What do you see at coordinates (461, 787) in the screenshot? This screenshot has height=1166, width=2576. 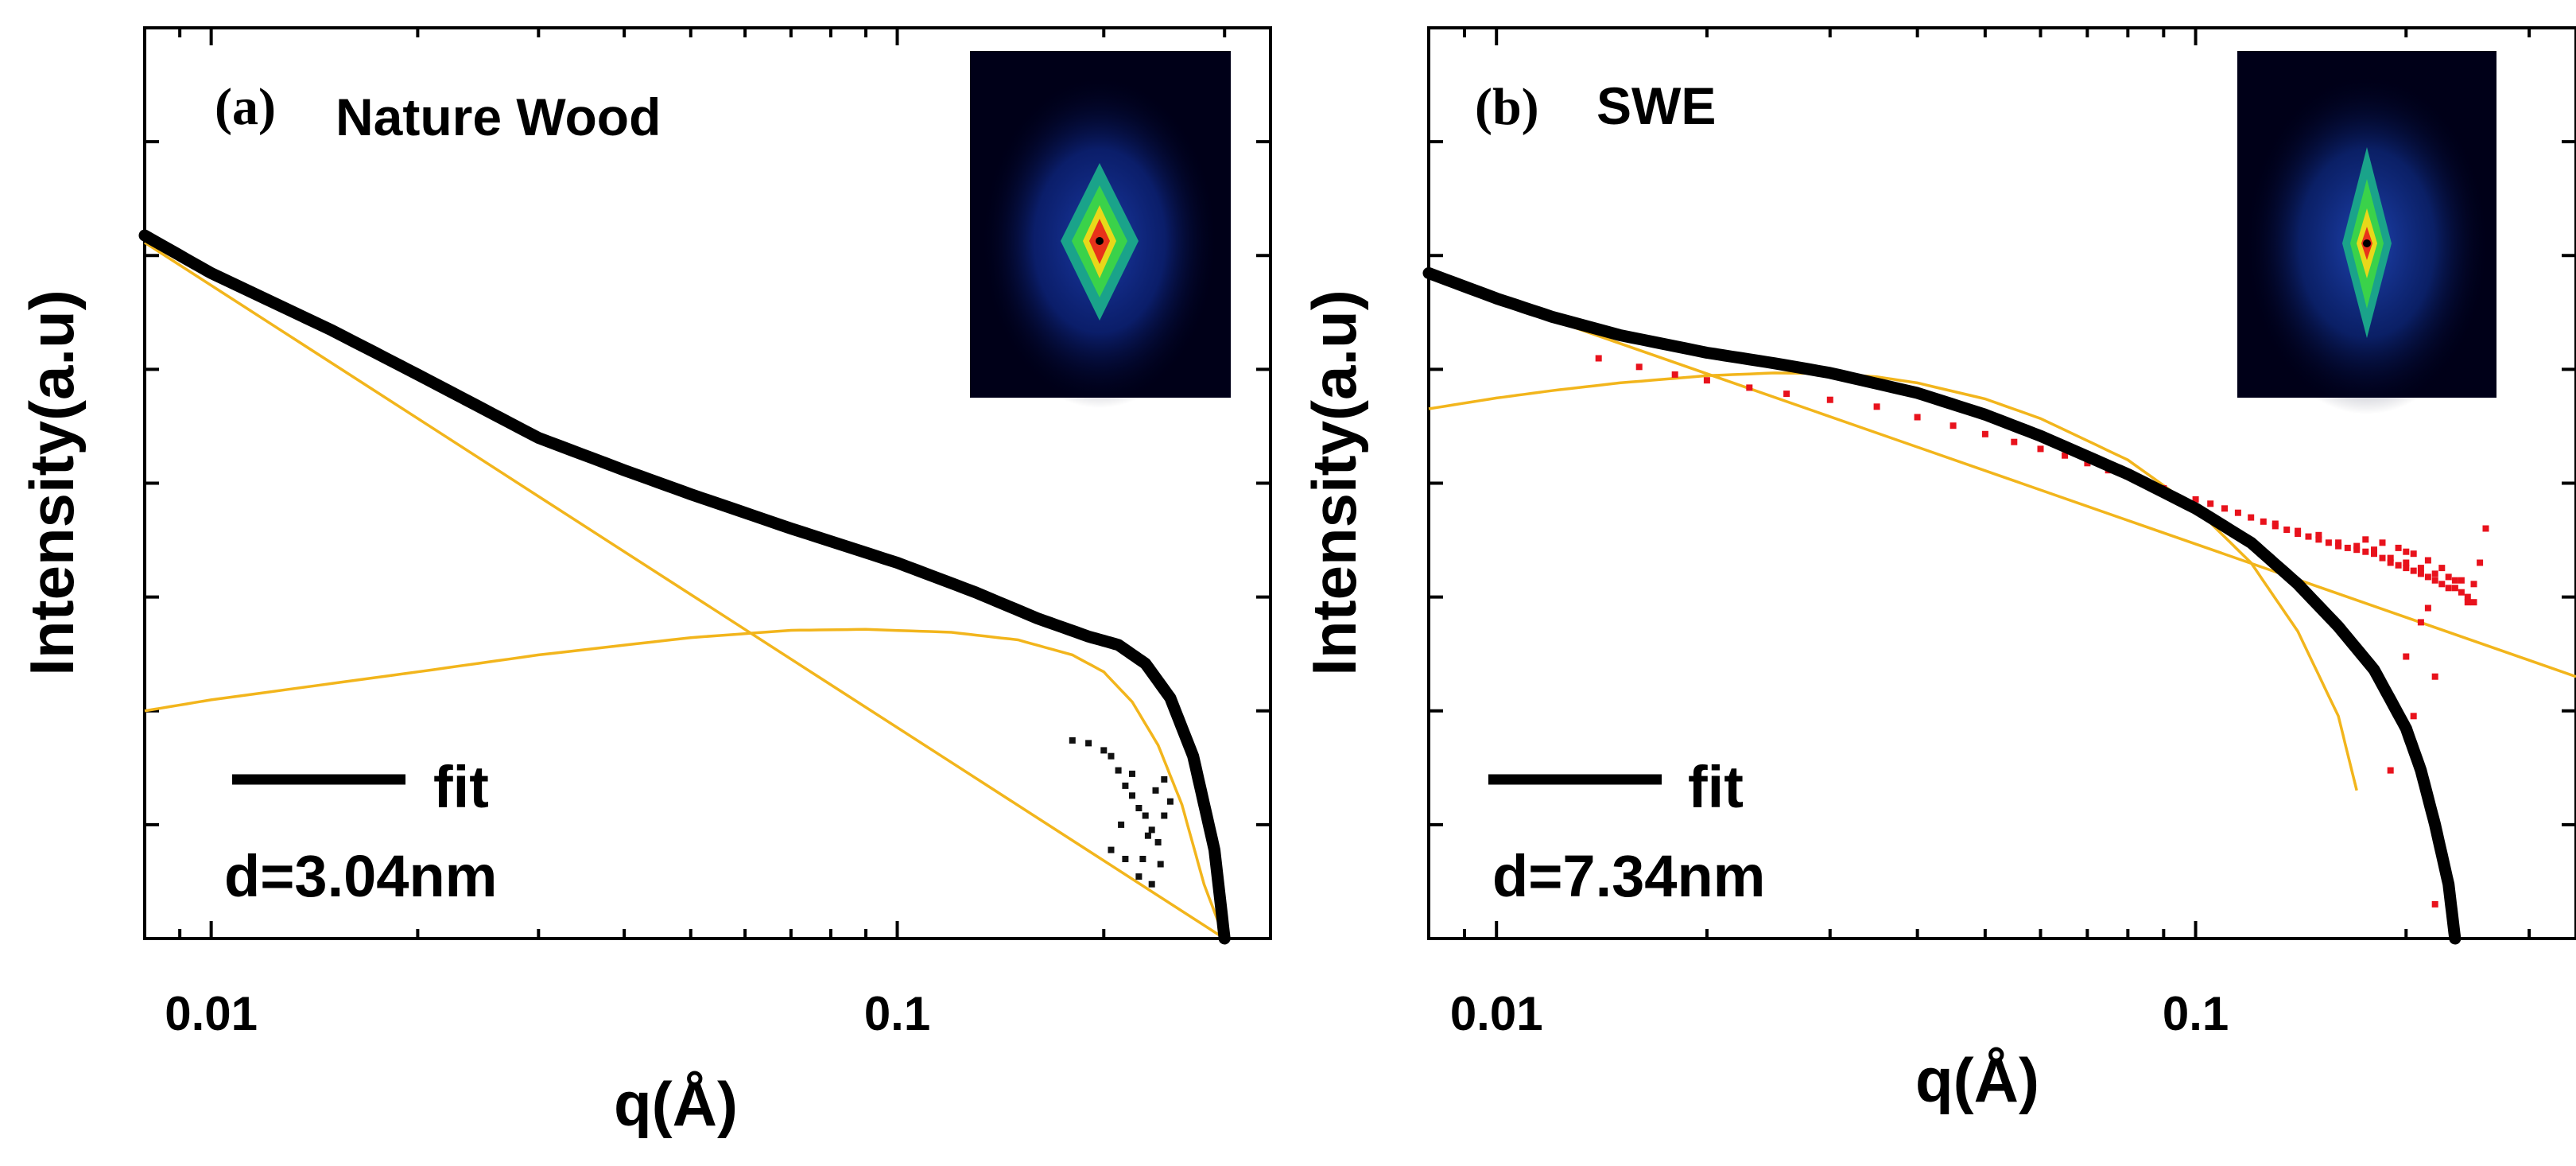 I see `legend-fit-label: fit` at bounding box center [461, 787].